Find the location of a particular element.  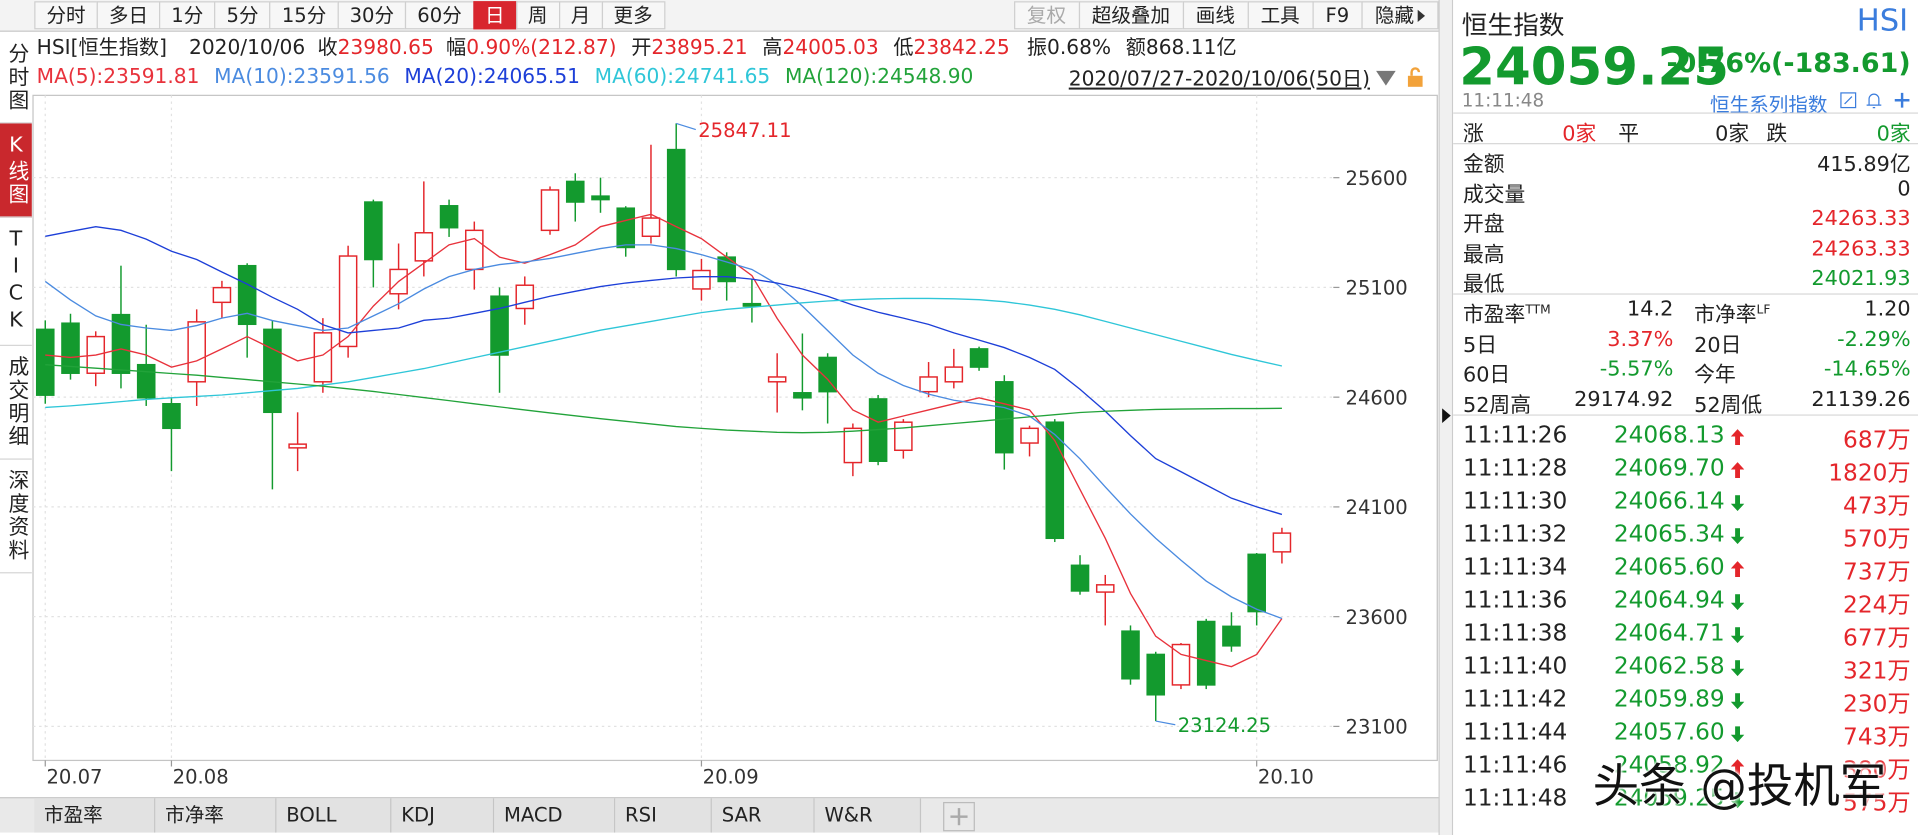

edit-icon is located at coordinates (1848, 100).